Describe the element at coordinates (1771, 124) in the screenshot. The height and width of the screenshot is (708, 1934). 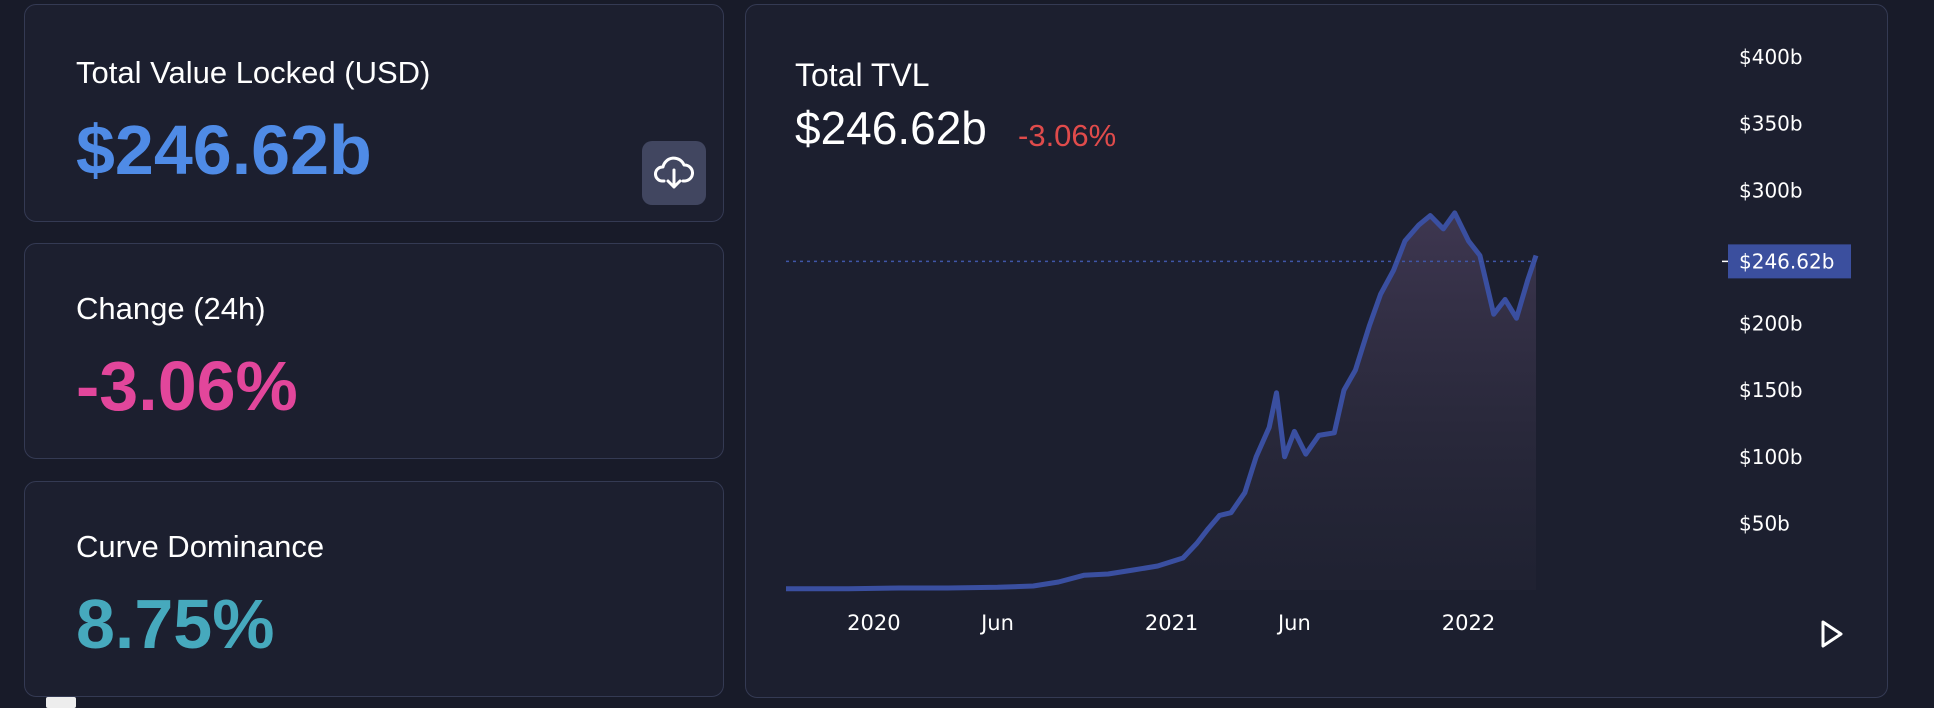
I see `y-tick-label: $350b` at that location.